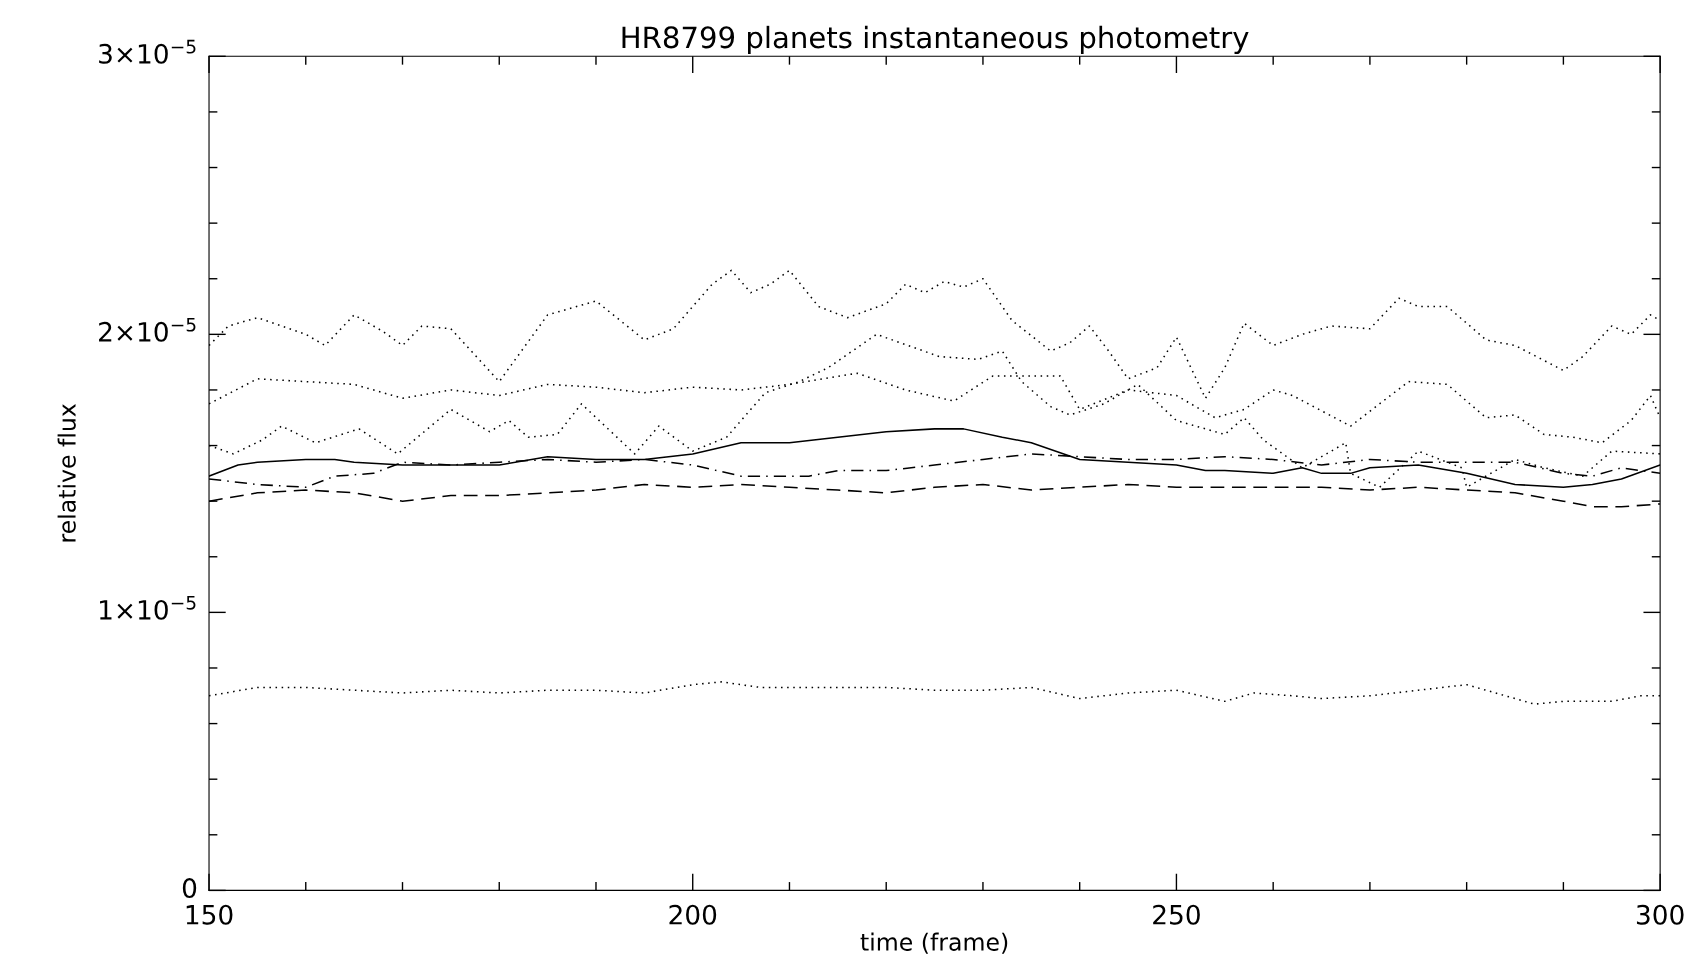 Image resolution: width=1698 pixels, height=976 pixels. What do you see at coordinates (935, 40) in the screenshot?
I see `chart-title: HR8799 planets instantaneous photometry` at bounding box center [935, 40].